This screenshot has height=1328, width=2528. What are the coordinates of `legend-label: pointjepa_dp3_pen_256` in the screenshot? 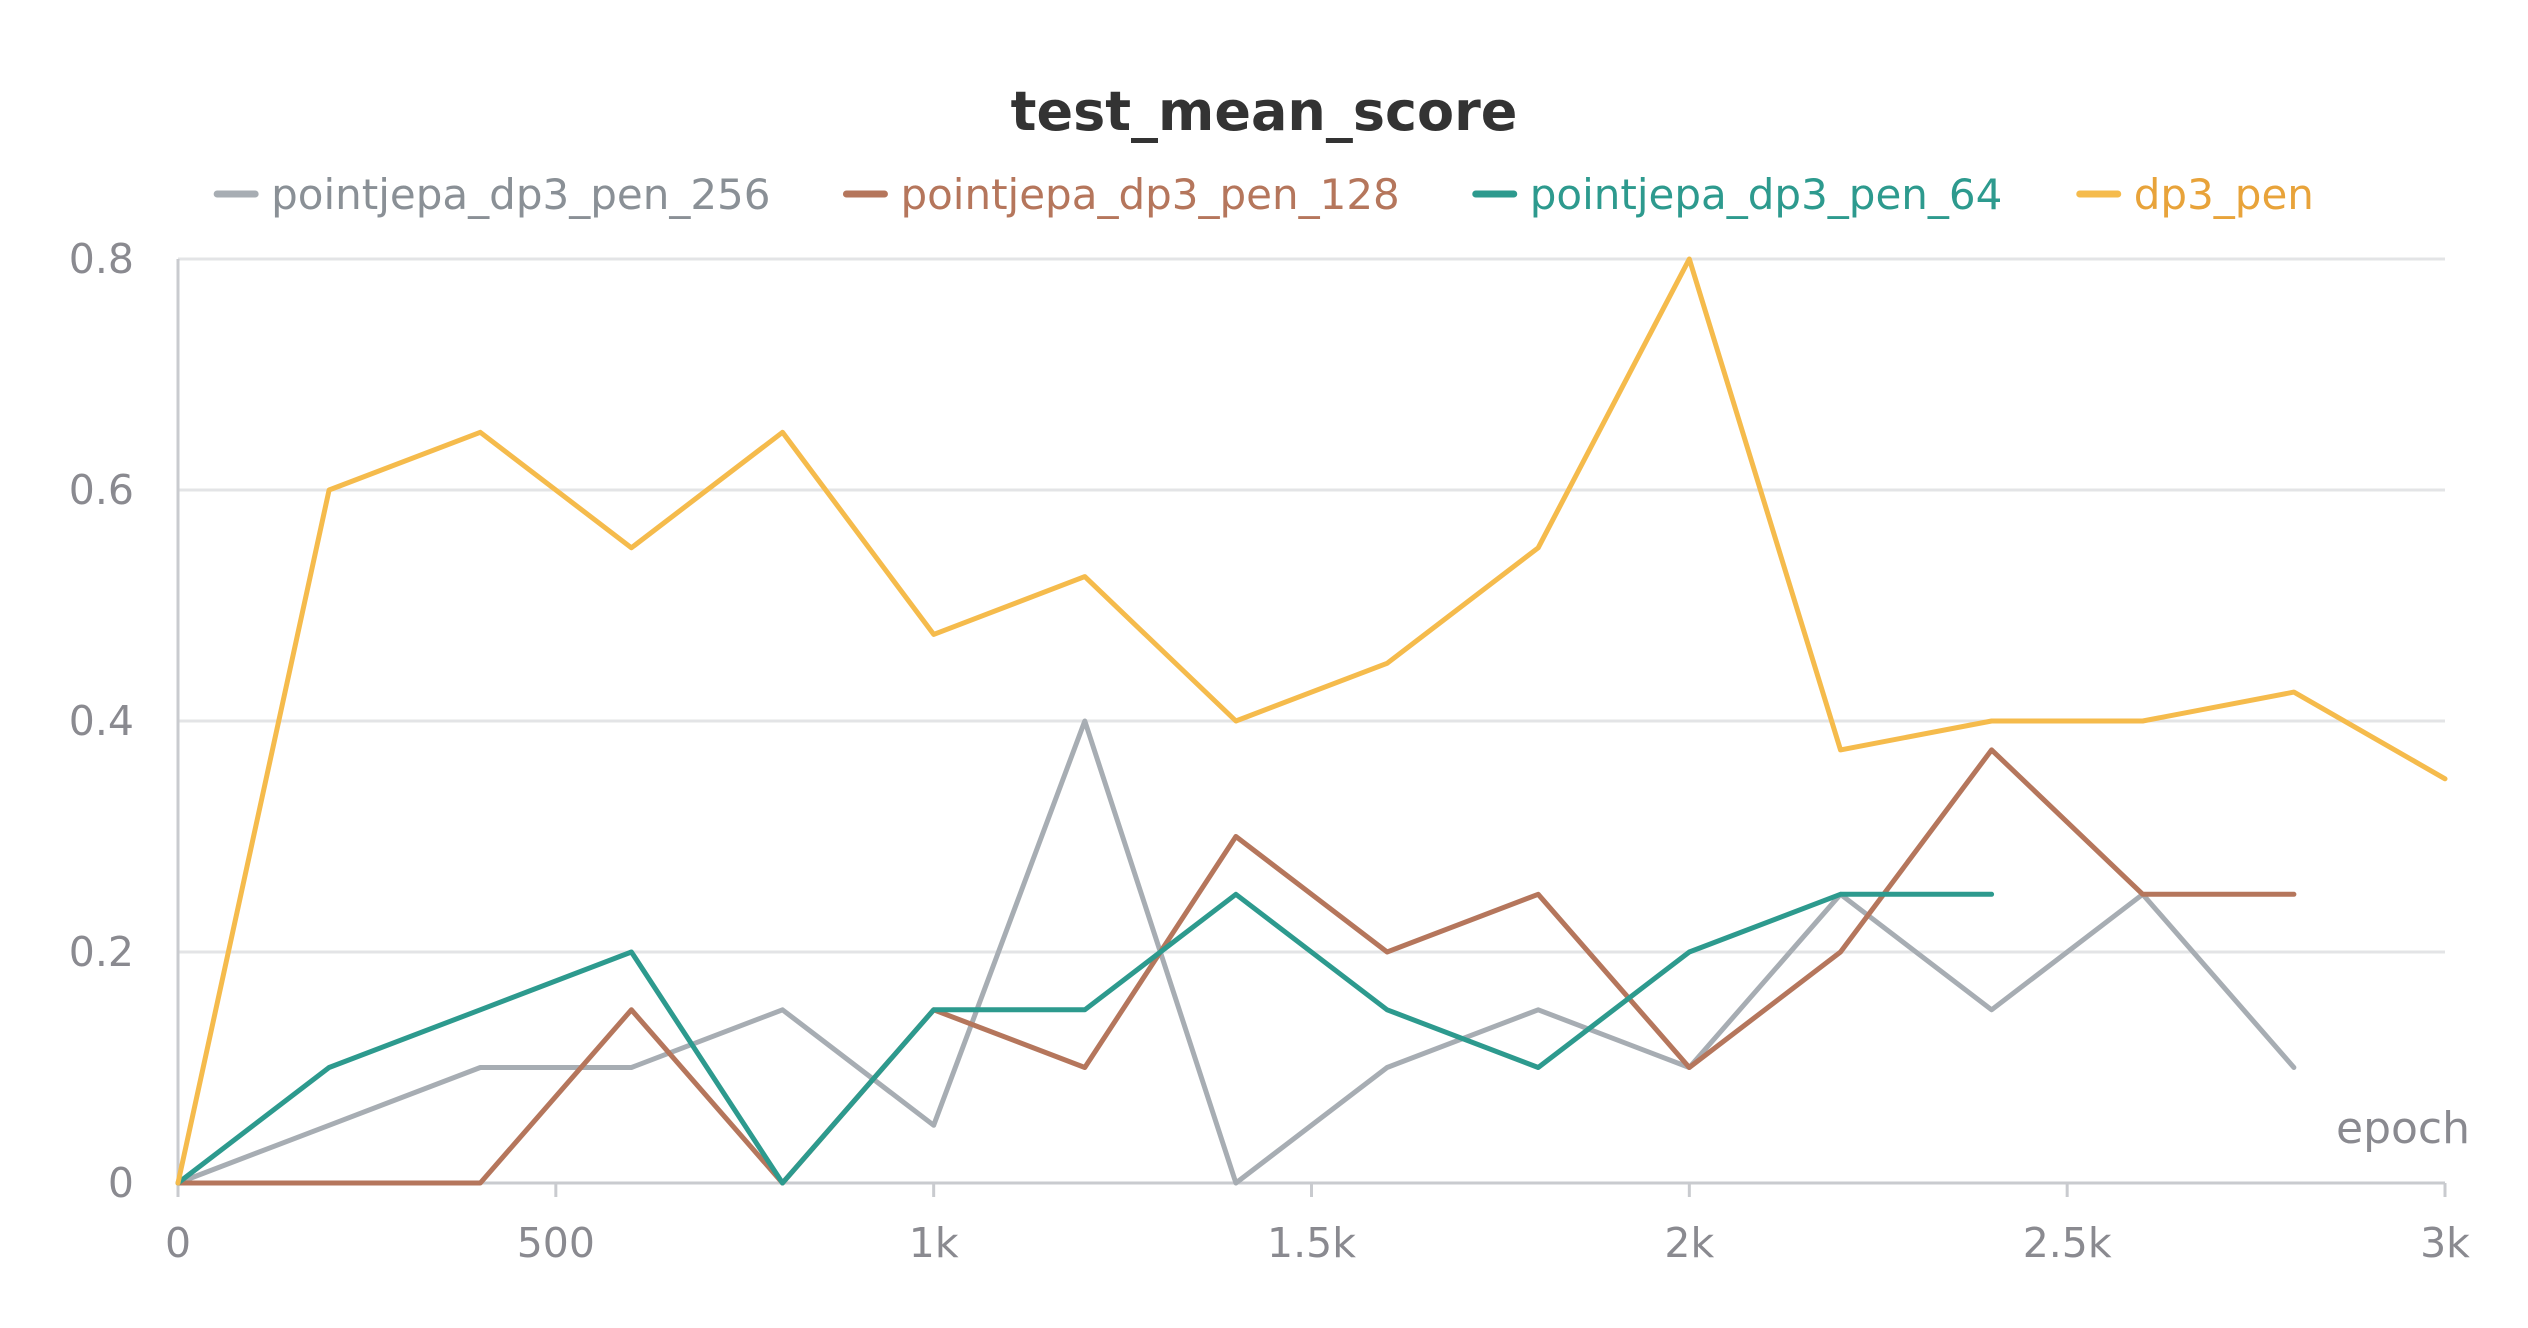 It's located at (520, 194).